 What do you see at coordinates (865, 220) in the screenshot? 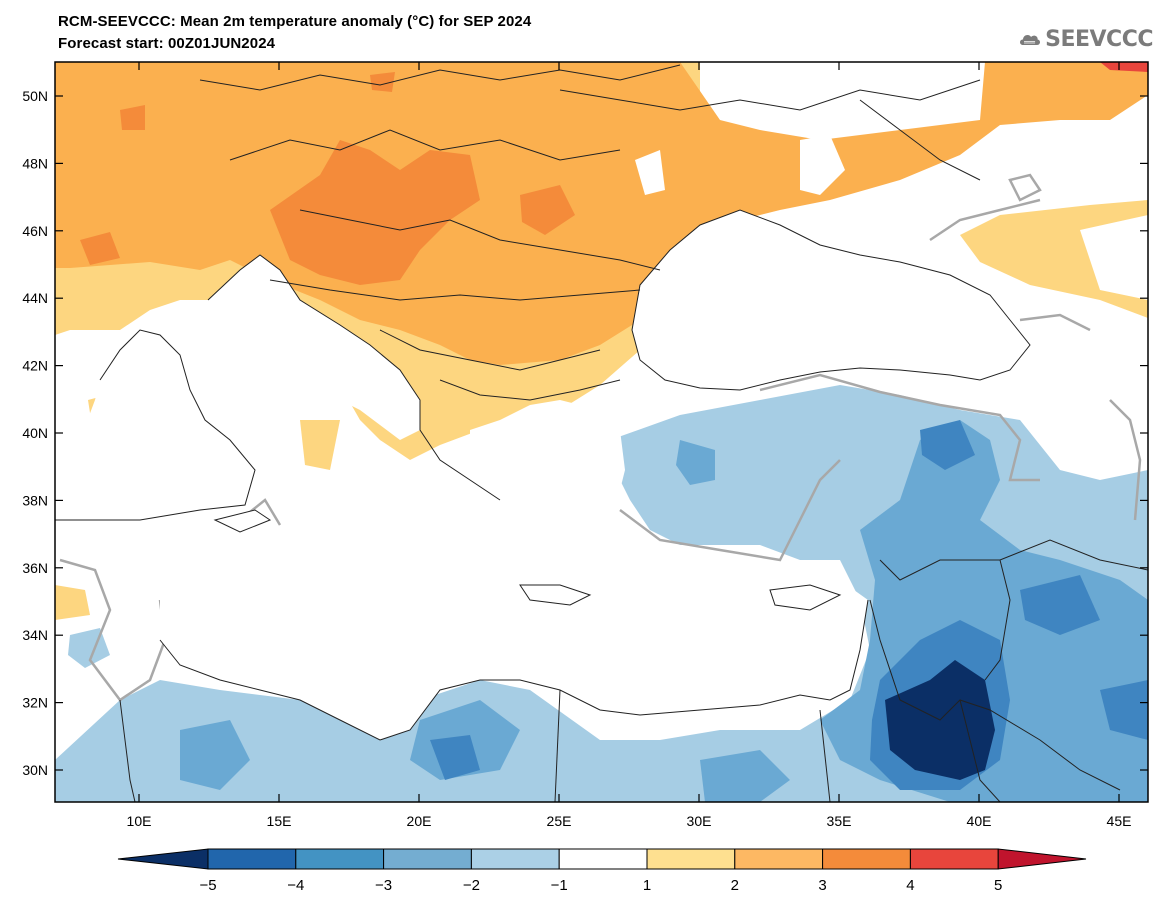
I see `sea-of-azov` at bounding box center [865, 220].